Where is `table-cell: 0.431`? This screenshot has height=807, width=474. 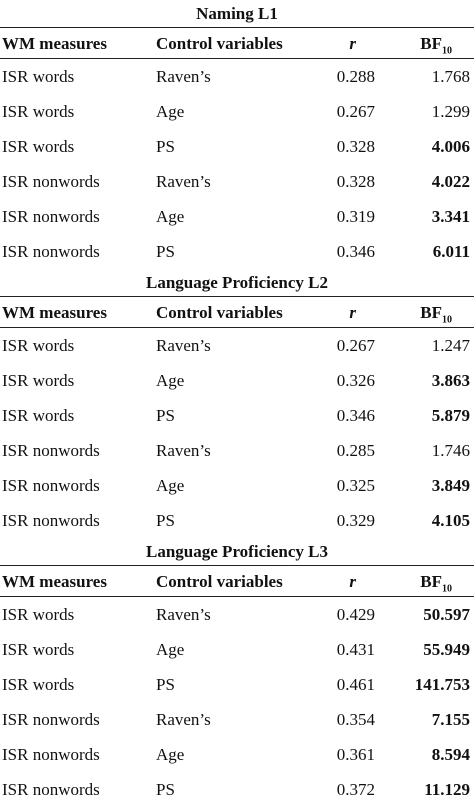 table-cell: 0.431 is located at coordinates (355, 649).